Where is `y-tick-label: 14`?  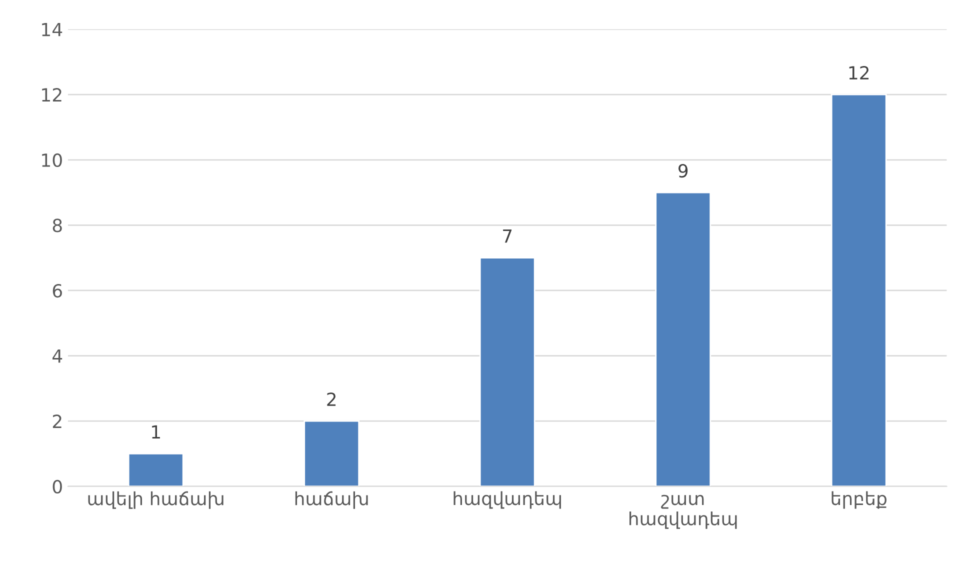
y-tick-label: 14 is located at coordinates (52, 29).